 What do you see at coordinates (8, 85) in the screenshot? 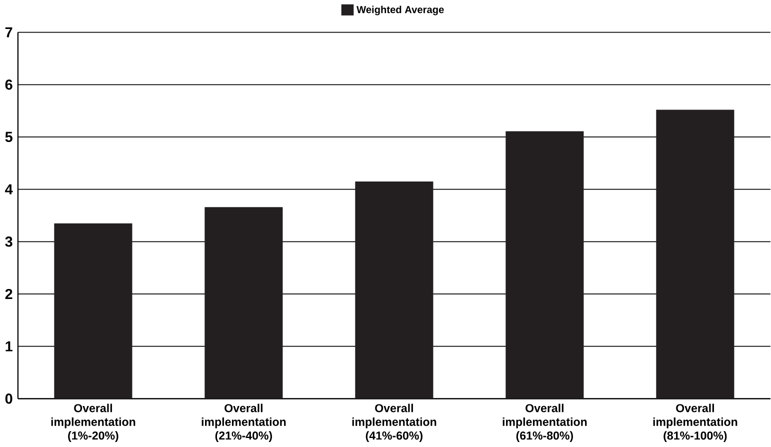
I see `y-tick-label: 6` at bounding box center [8, 85].